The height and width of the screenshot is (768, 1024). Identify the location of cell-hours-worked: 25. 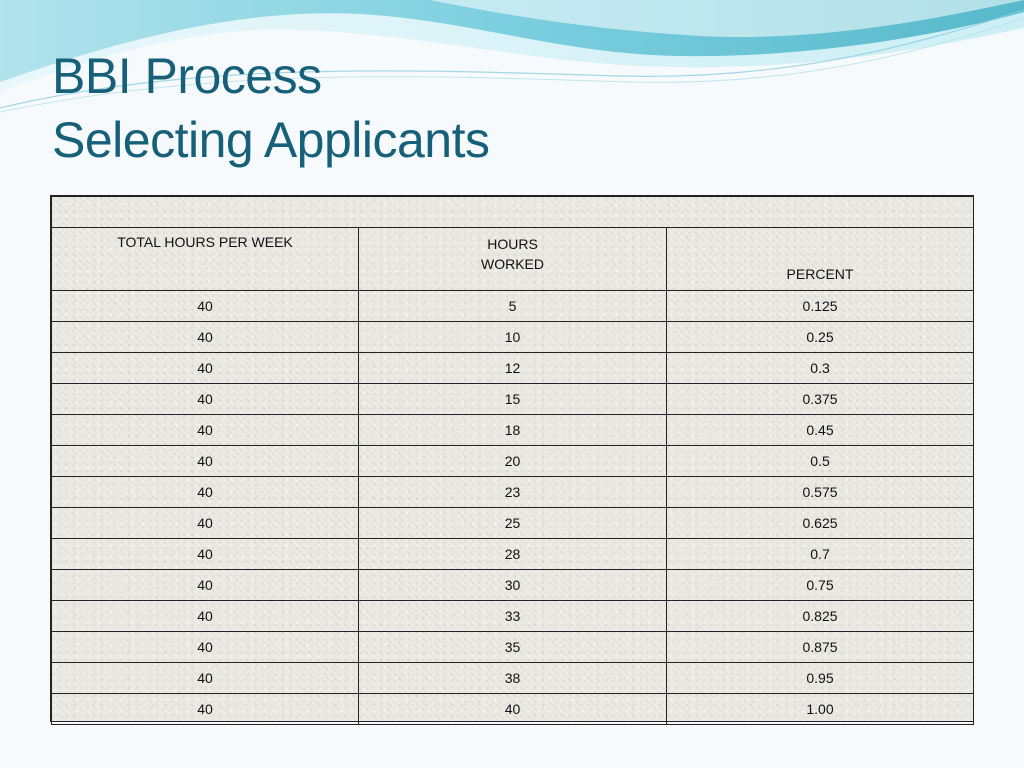
(512, 523).